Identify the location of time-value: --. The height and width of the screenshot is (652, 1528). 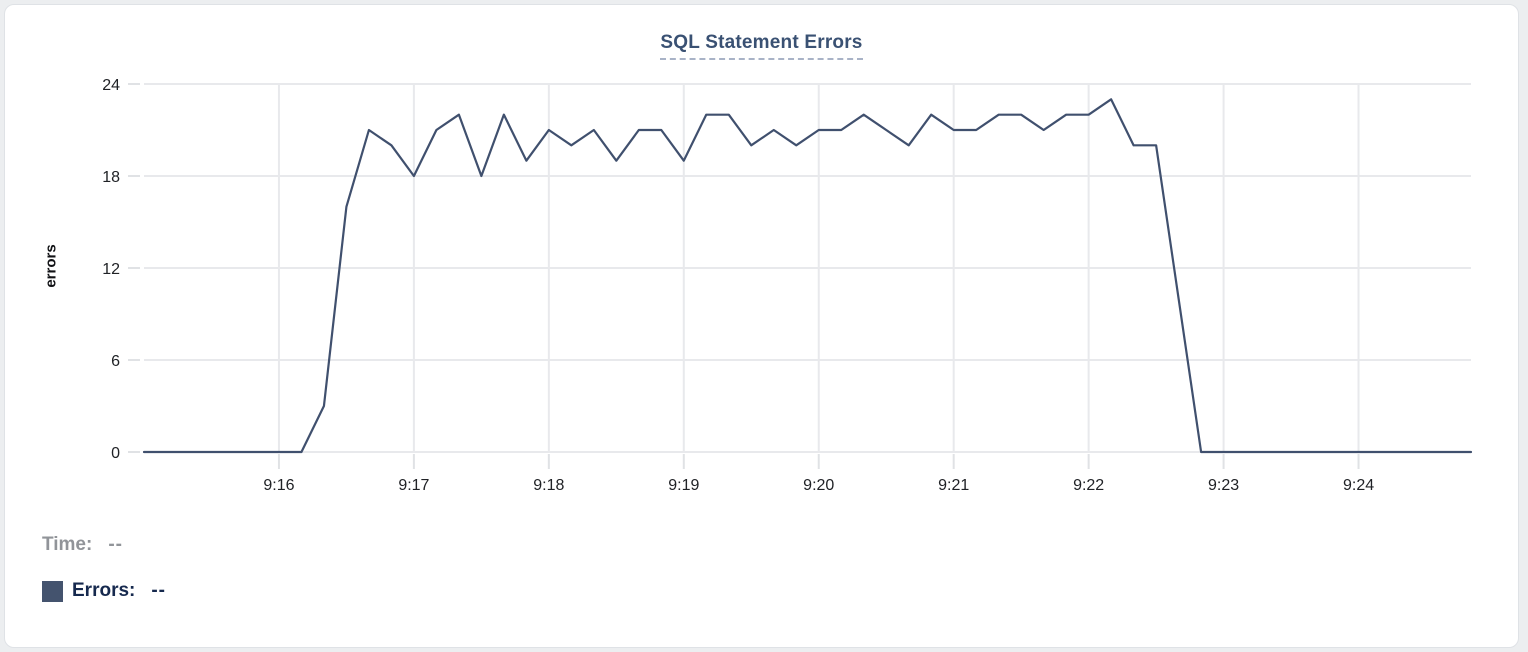
(115, 544).